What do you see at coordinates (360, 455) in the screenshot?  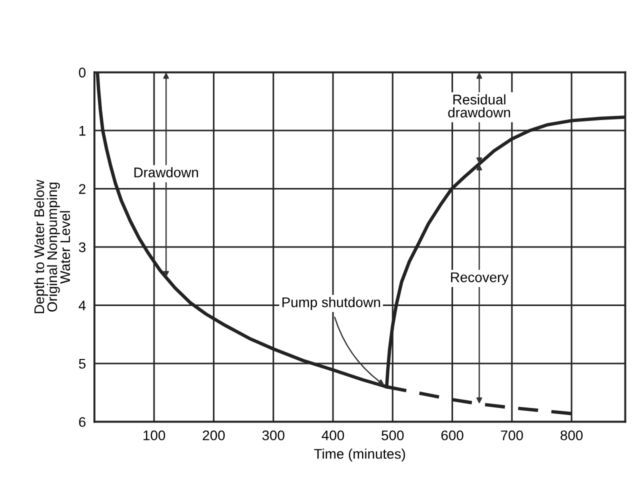 I see `x-axis-title: Time (minutes)` at bounding box center [360, 455].